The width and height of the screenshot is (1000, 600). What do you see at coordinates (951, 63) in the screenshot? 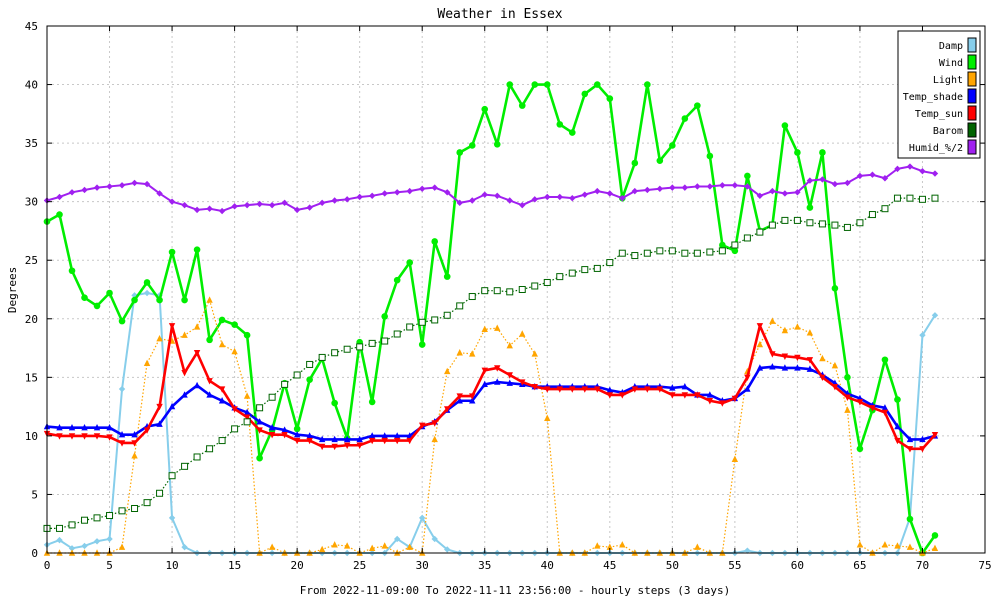
I see `legend-label-wind: Wind` at bounding box center [951, 63].